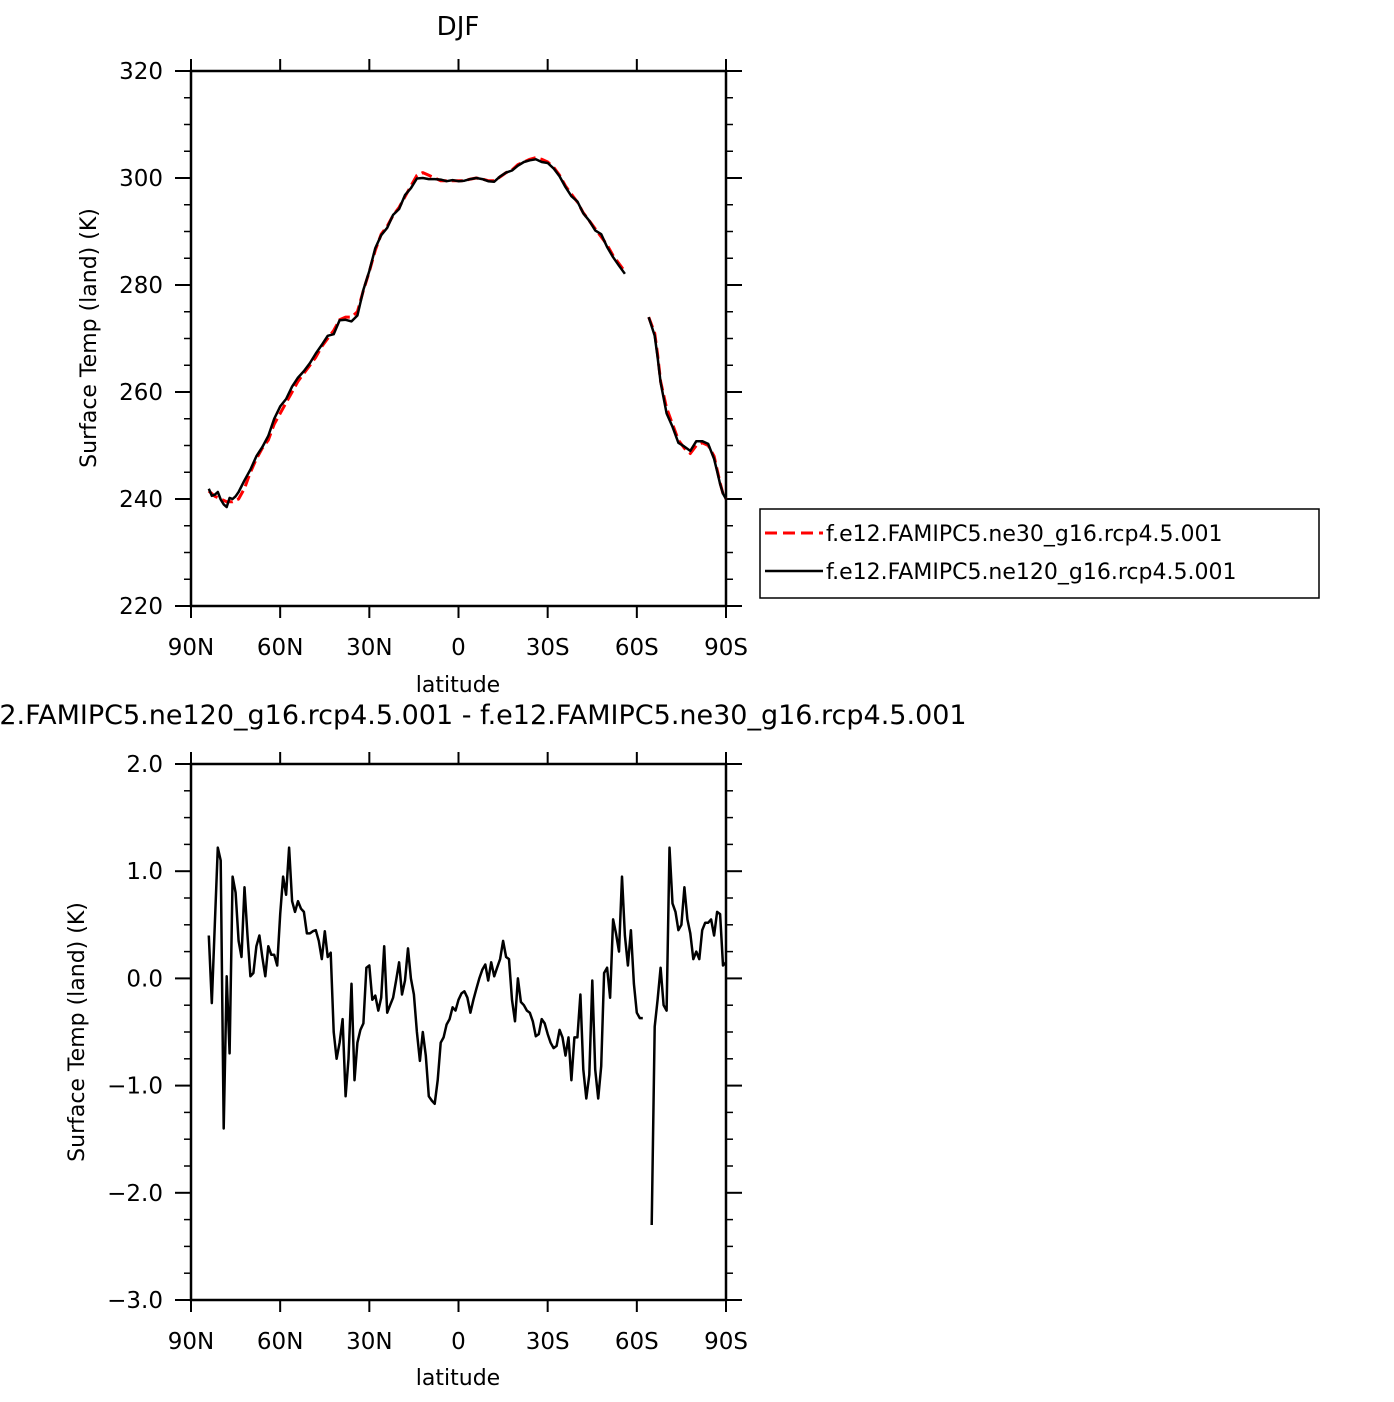  Describe the element at coordinates (144, 765) in the screenshot. I see `y-tick-label: 2.0` at that location.